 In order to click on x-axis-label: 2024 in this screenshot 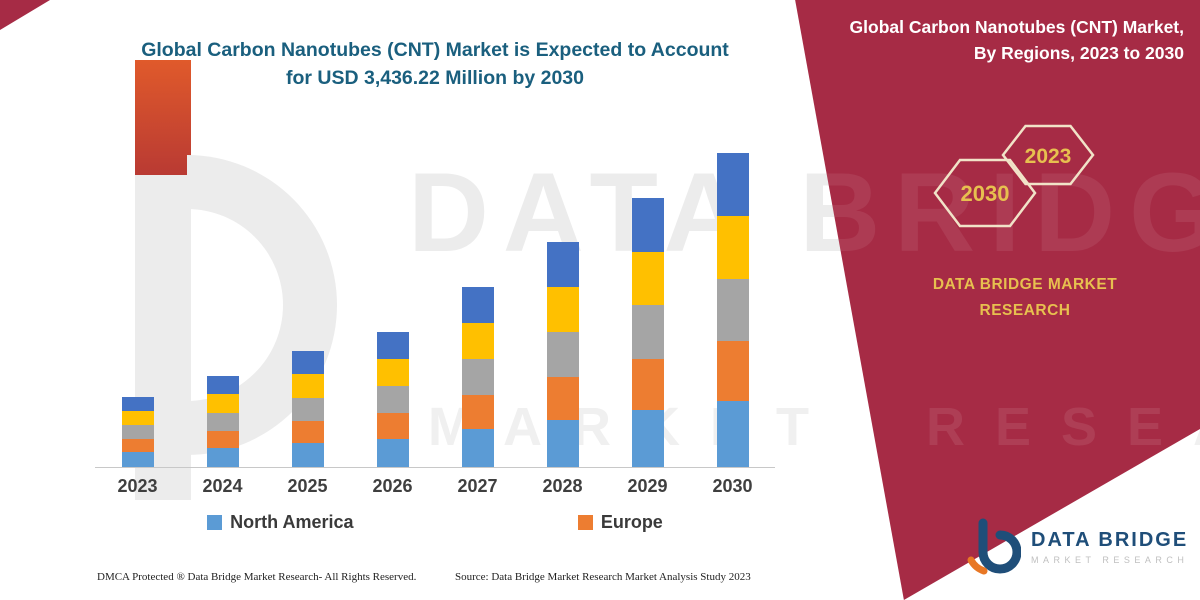, I will do `click(222, 486)`.